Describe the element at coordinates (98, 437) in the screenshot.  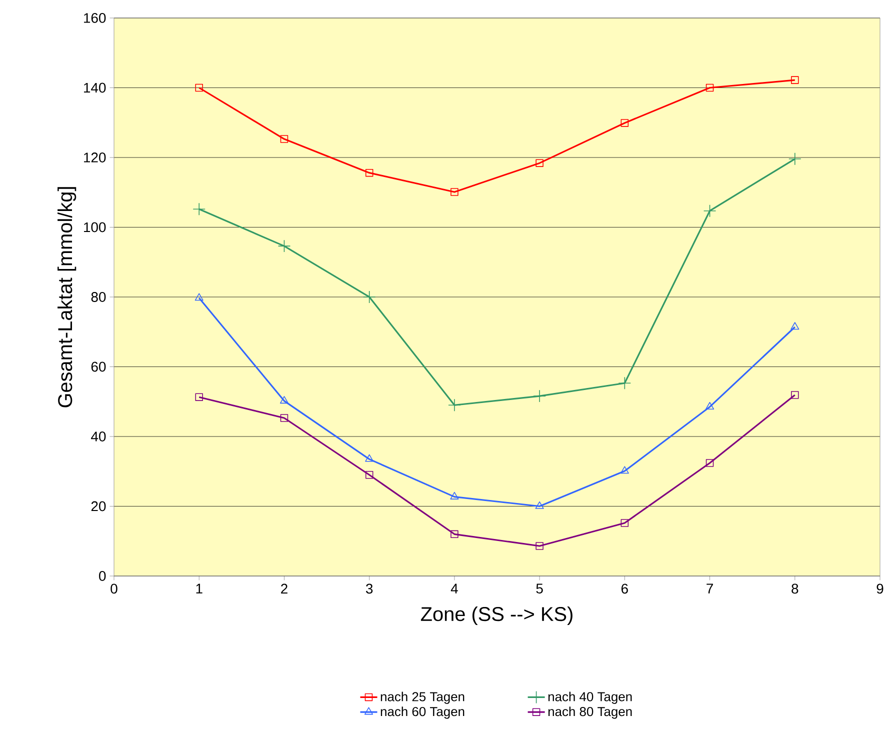
I see `y-tick-label: 40` at that location.